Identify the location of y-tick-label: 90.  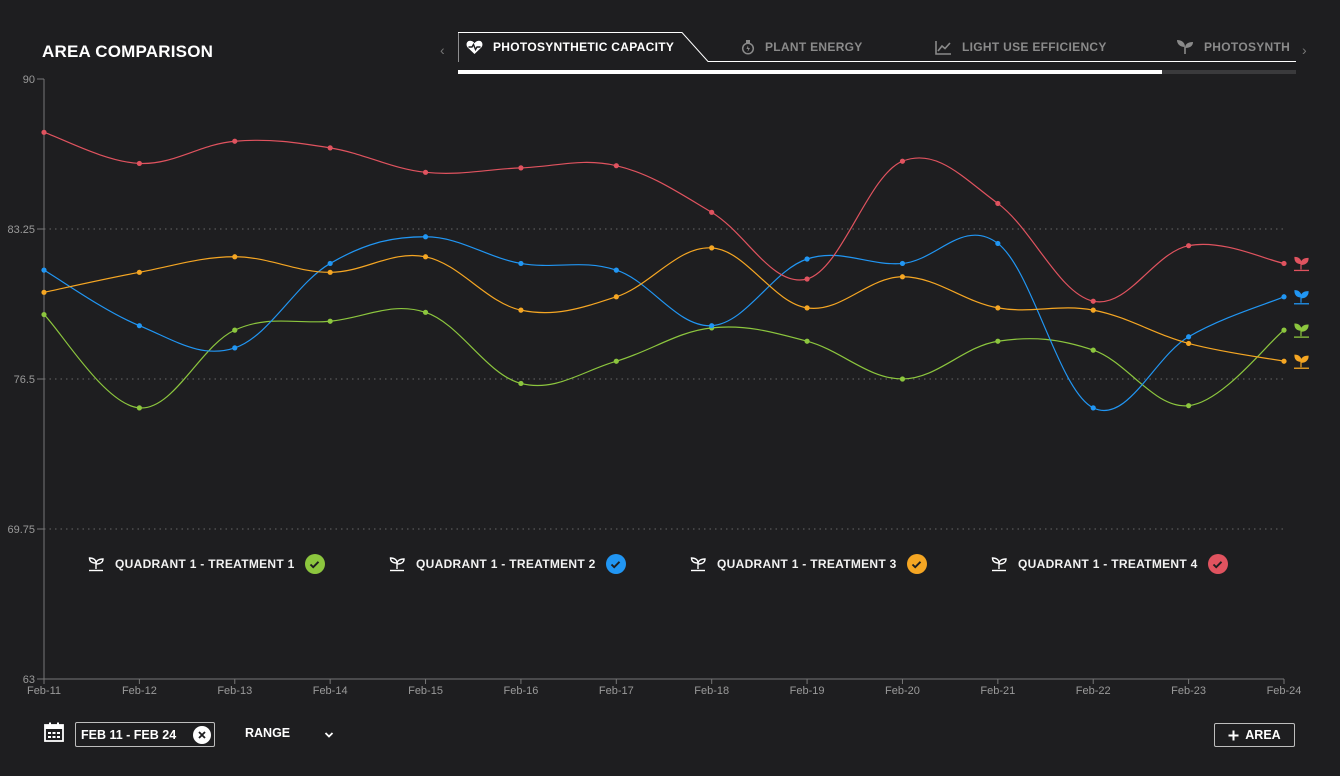
(29, 80).